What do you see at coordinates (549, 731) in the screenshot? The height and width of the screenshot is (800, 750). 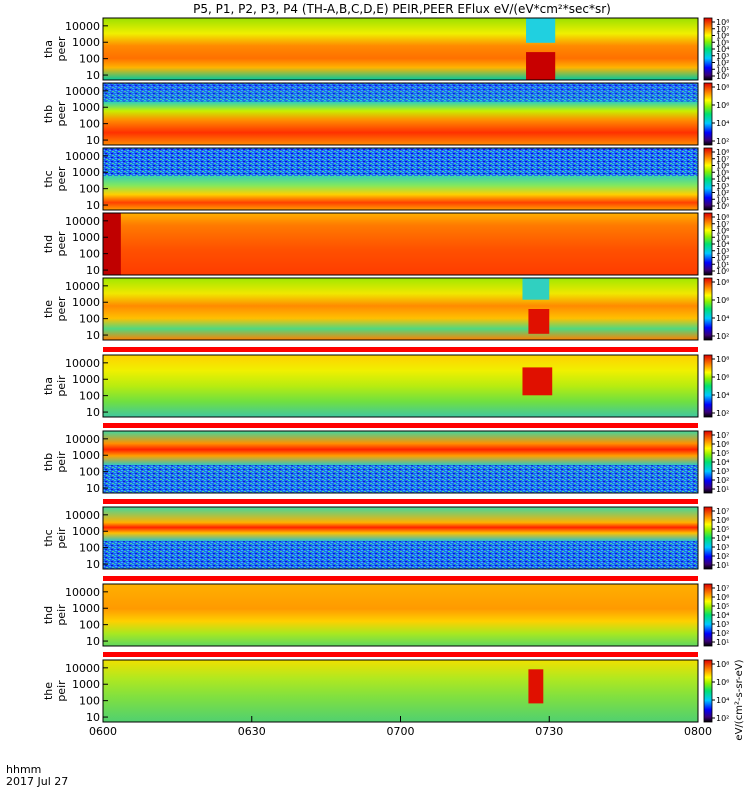 I see `x-tick-label: 0730` at bounding box center [549, 731].